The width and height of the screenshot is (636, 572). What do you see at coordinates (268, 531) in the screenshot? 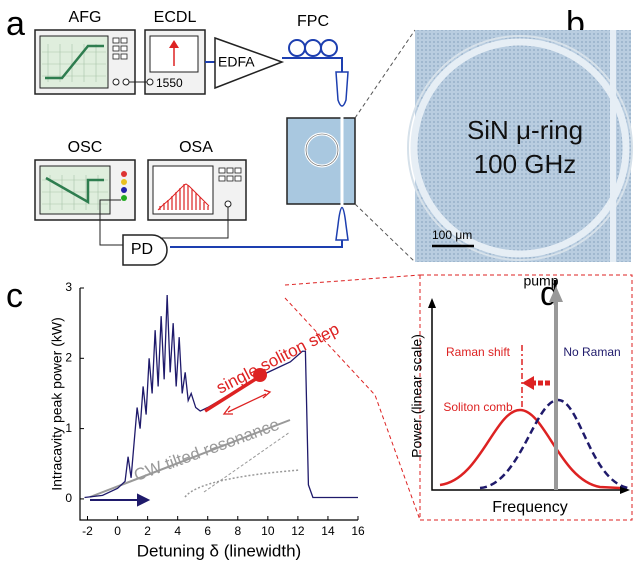
I see `x-tick-label: 10` at bounding box center [268, 531].